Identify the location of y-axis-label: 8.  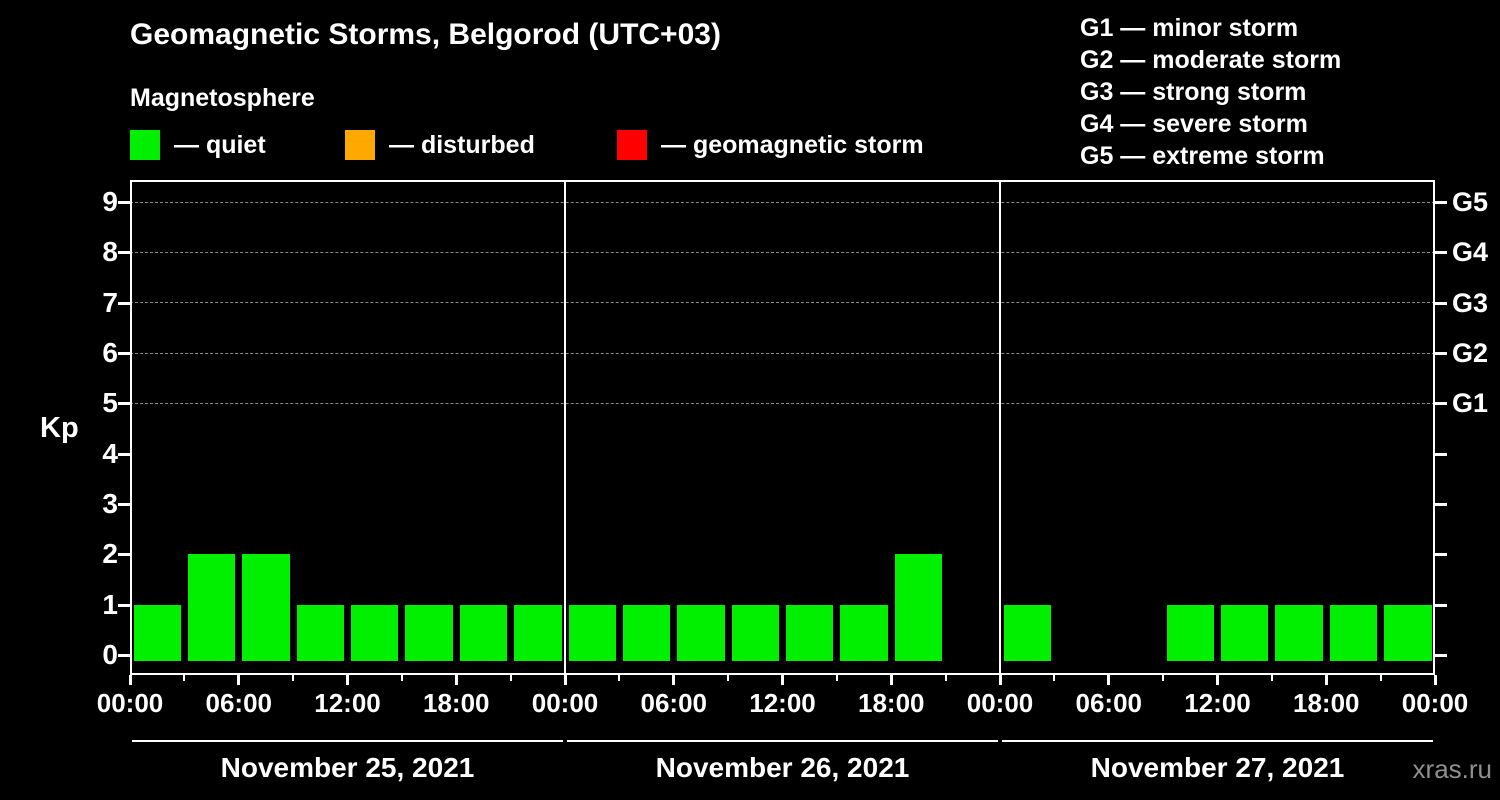
(110, 252).